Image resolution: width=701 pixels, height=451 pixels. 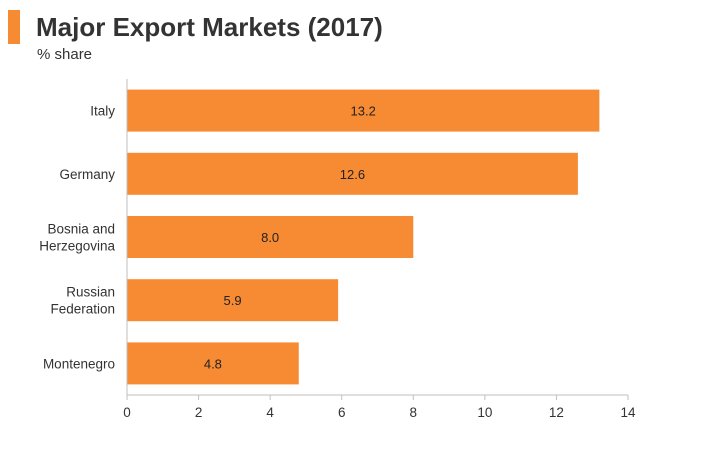 I want to click on x-tick-label-7: 14, so click(x=628, y=412).